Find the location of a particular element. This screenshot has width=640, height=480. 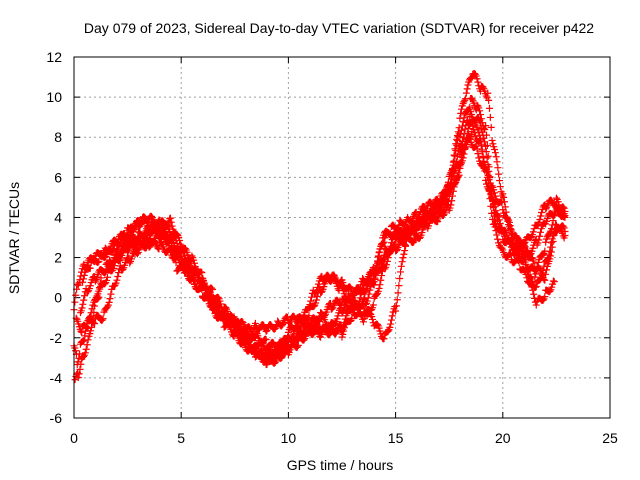

y-tick-label: 4 is located at coordinates (58, 217).